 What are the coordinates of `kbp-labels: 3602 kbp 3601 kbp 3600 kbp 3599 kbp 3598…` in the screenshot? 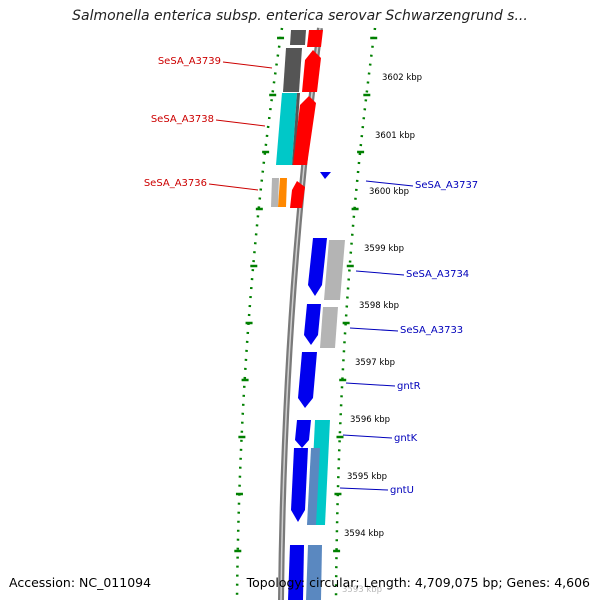 It's located at (382, 334).